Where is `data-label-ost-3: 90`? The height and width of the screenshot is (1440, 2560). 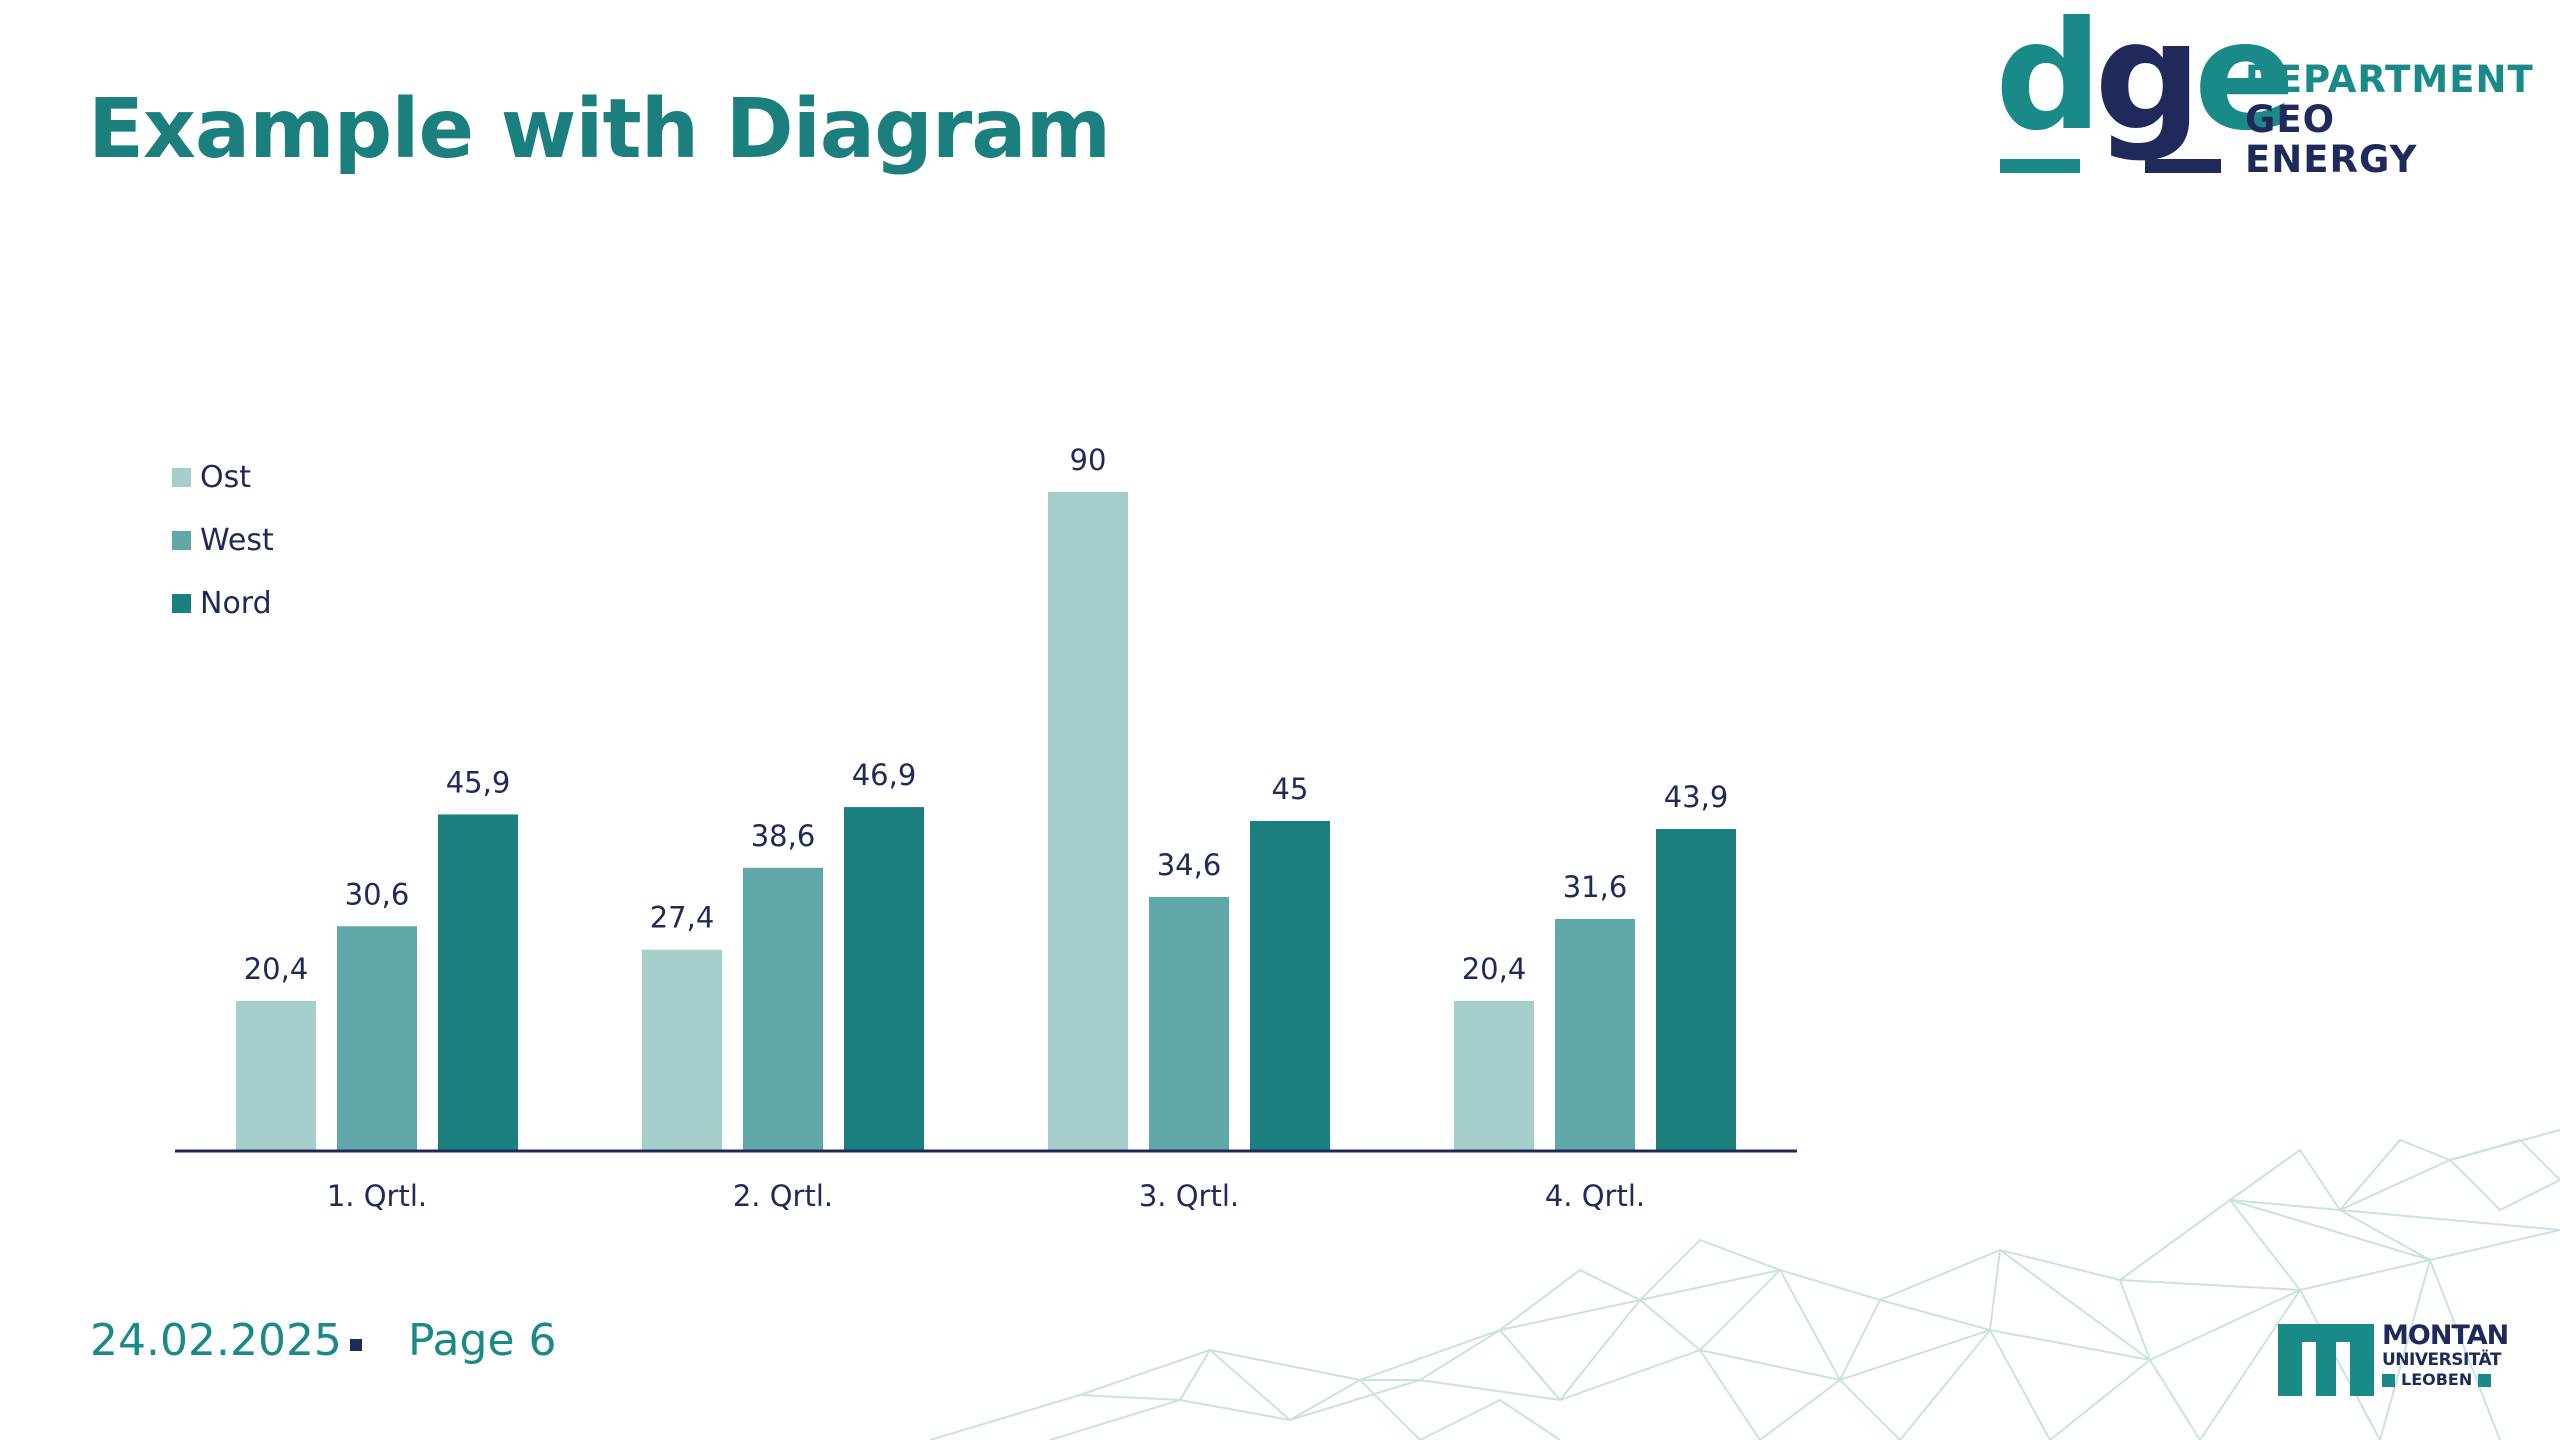
data-label-ost-3: 90 is located at coordinates (1088, 460).